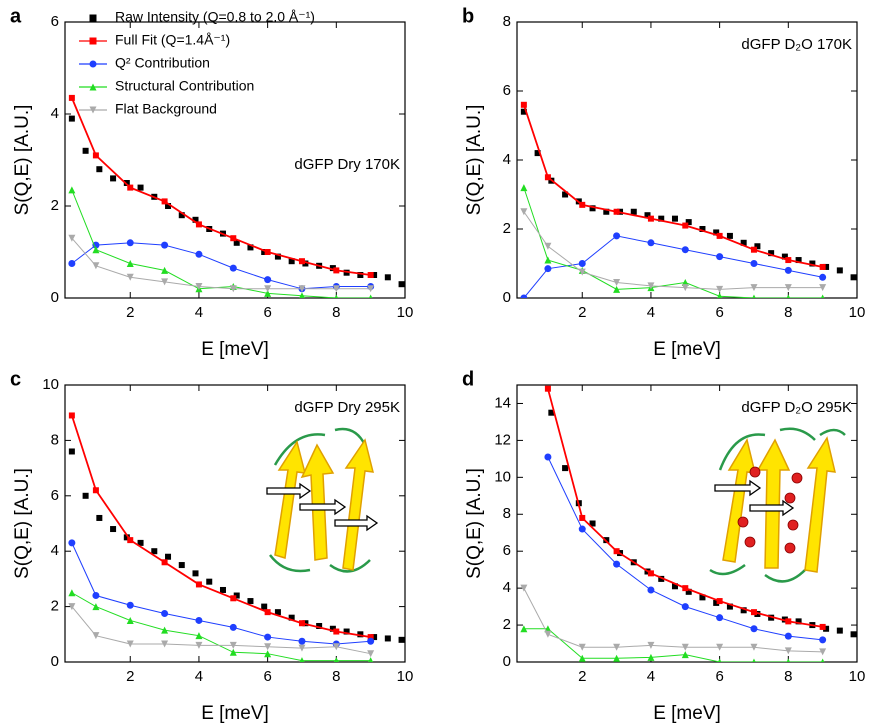  What do you see at coordinates (162, 63) in the screenshot?
I see `legend-label: Q² Contribution` at bounding box center [162, 63].